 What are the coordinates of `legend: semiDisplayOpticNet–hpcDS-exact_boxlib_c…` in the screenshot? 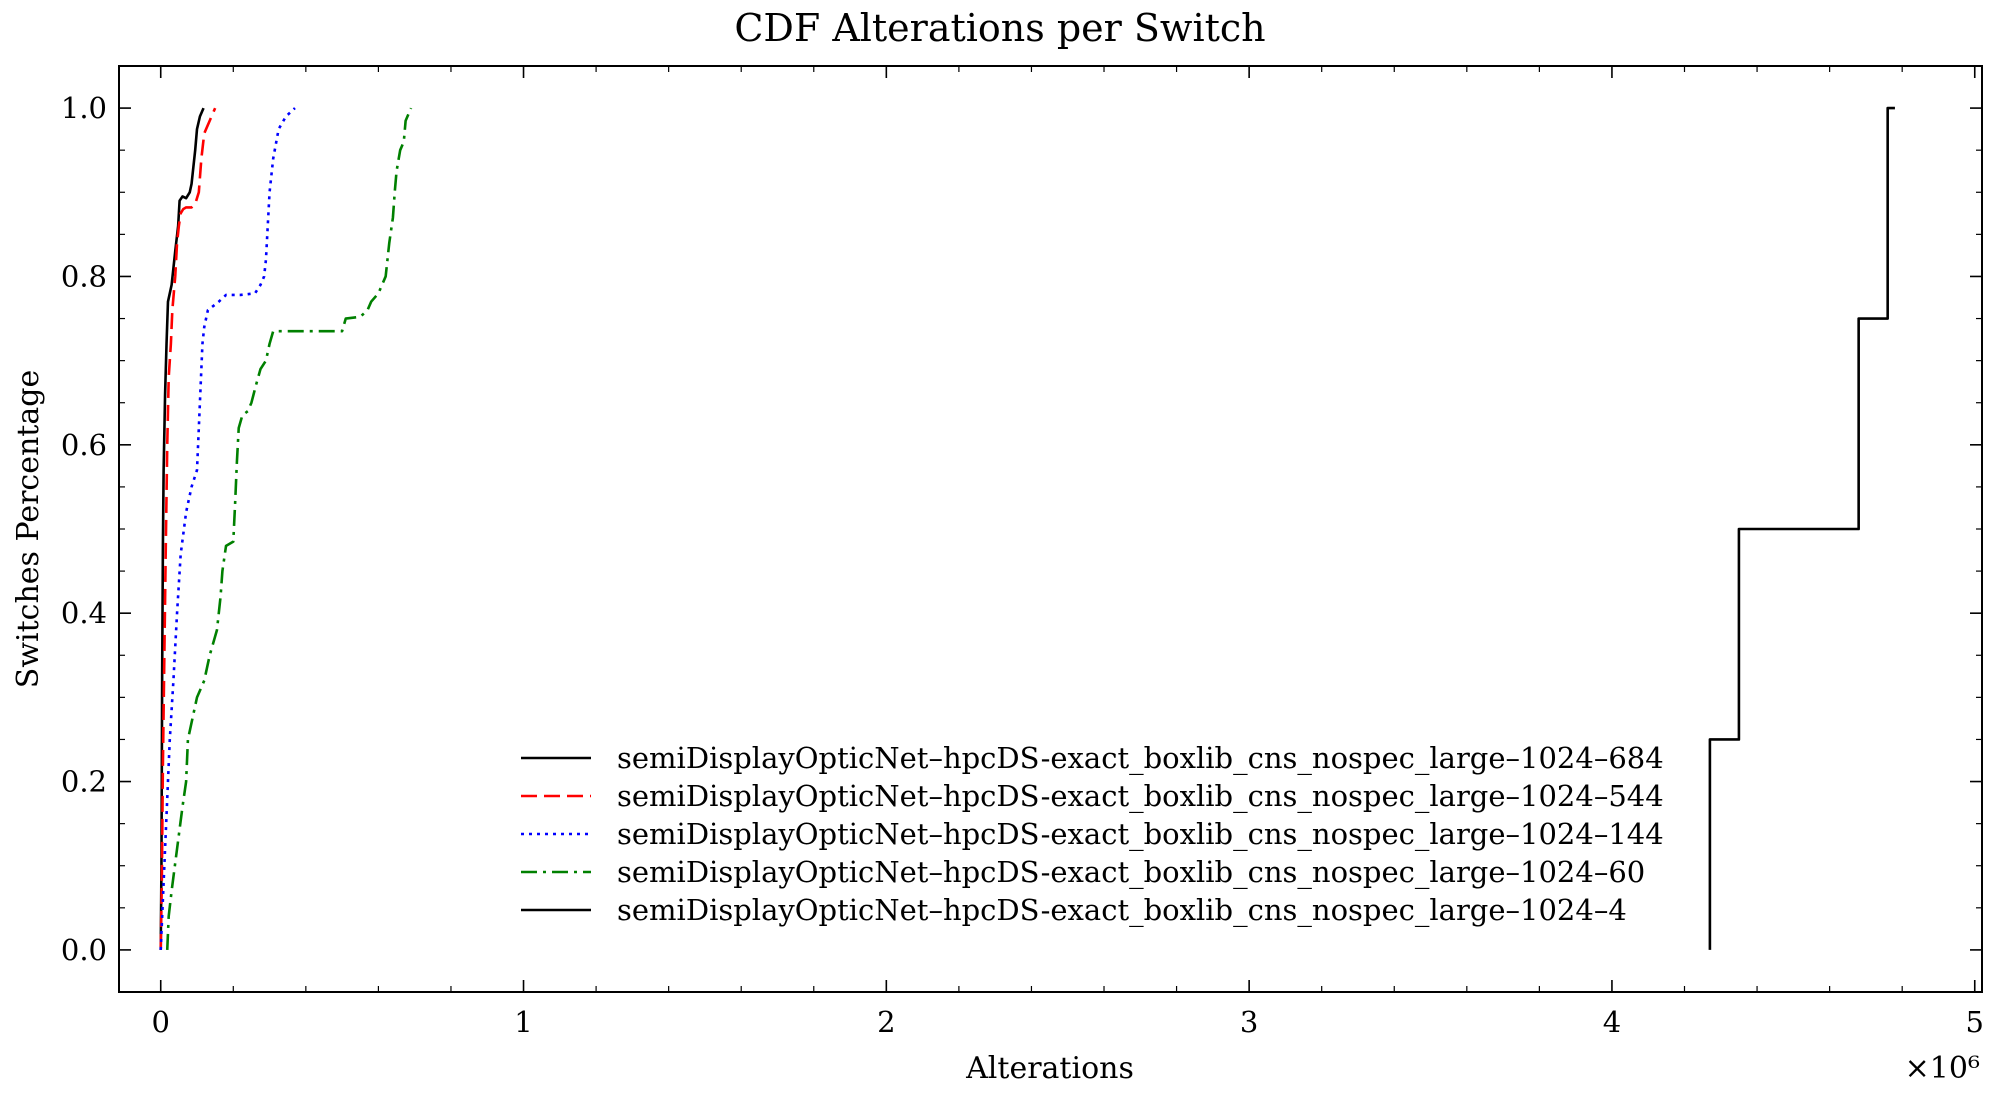 It's located at (1092, 834).